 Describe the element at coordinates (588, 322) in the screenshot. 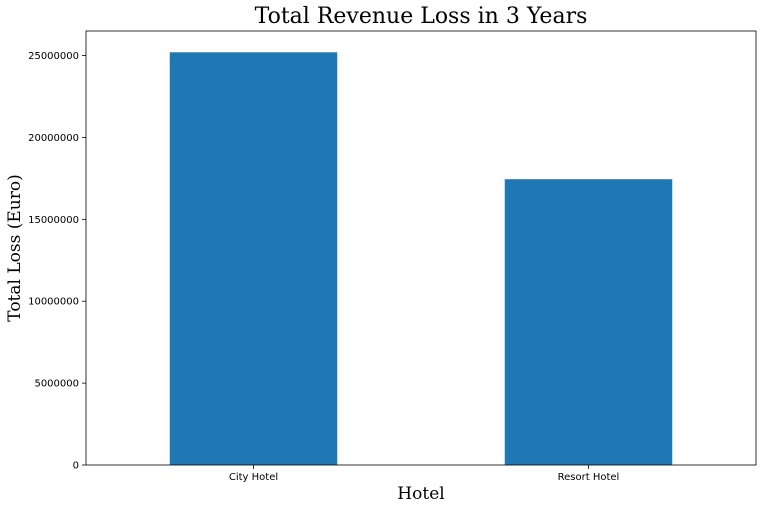

I see `bar-resort-hotel` at that location.